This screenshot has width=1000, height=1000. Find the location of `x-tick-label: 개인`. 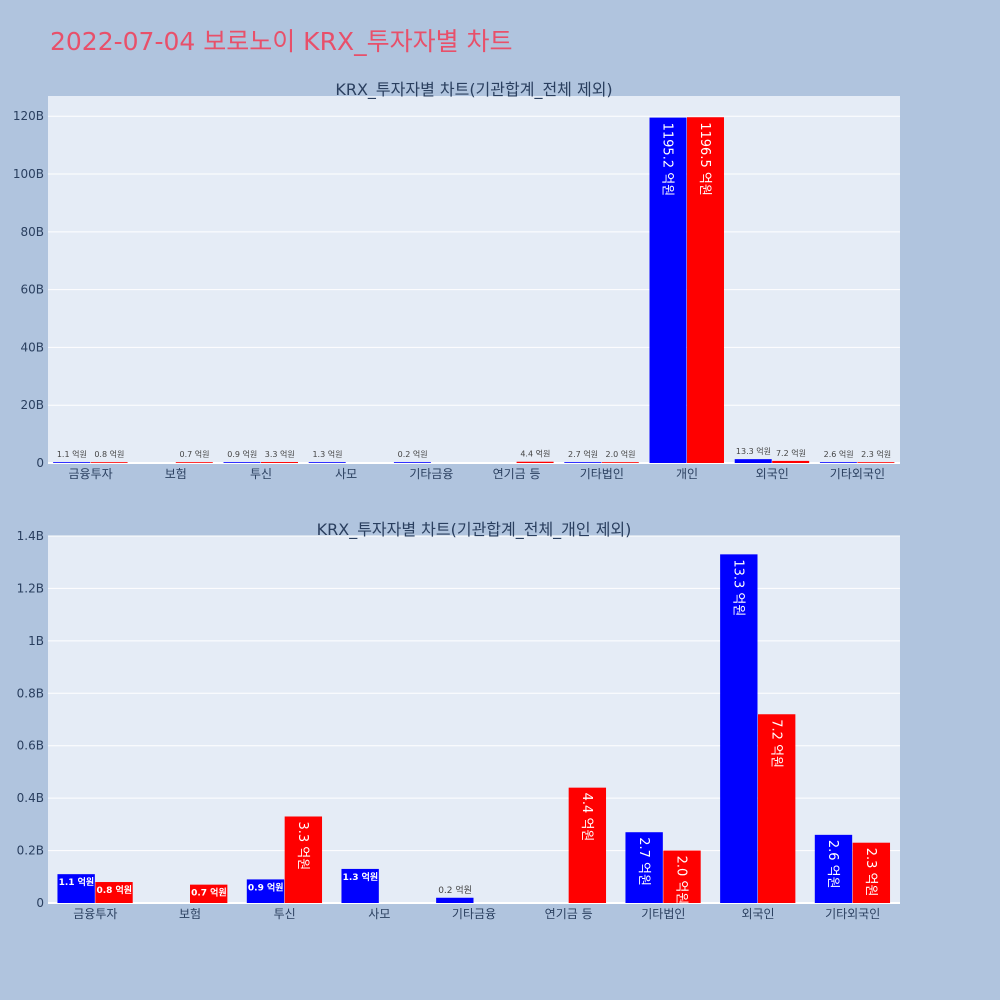

x-tick-label: 개인 is located at coordinates (687, 474).